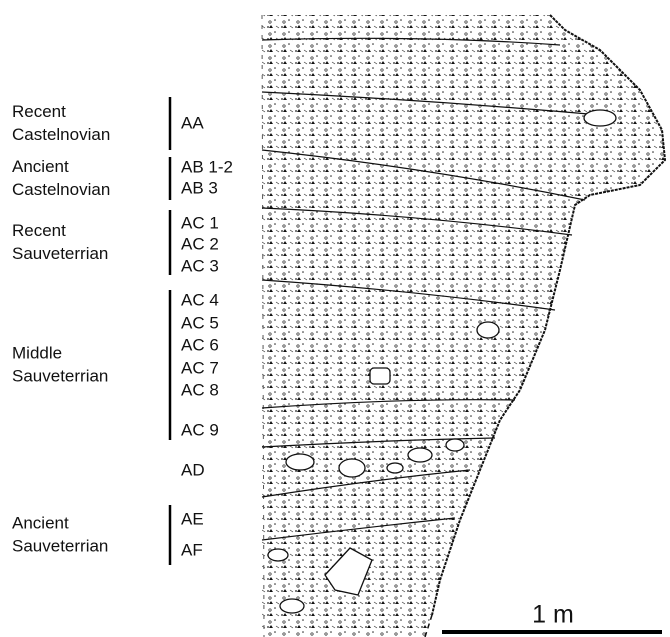  What do you see at coordinates (199, 187) in the screenshot?
I see `layer-label: AB 3` at bounding box center [199, 187].